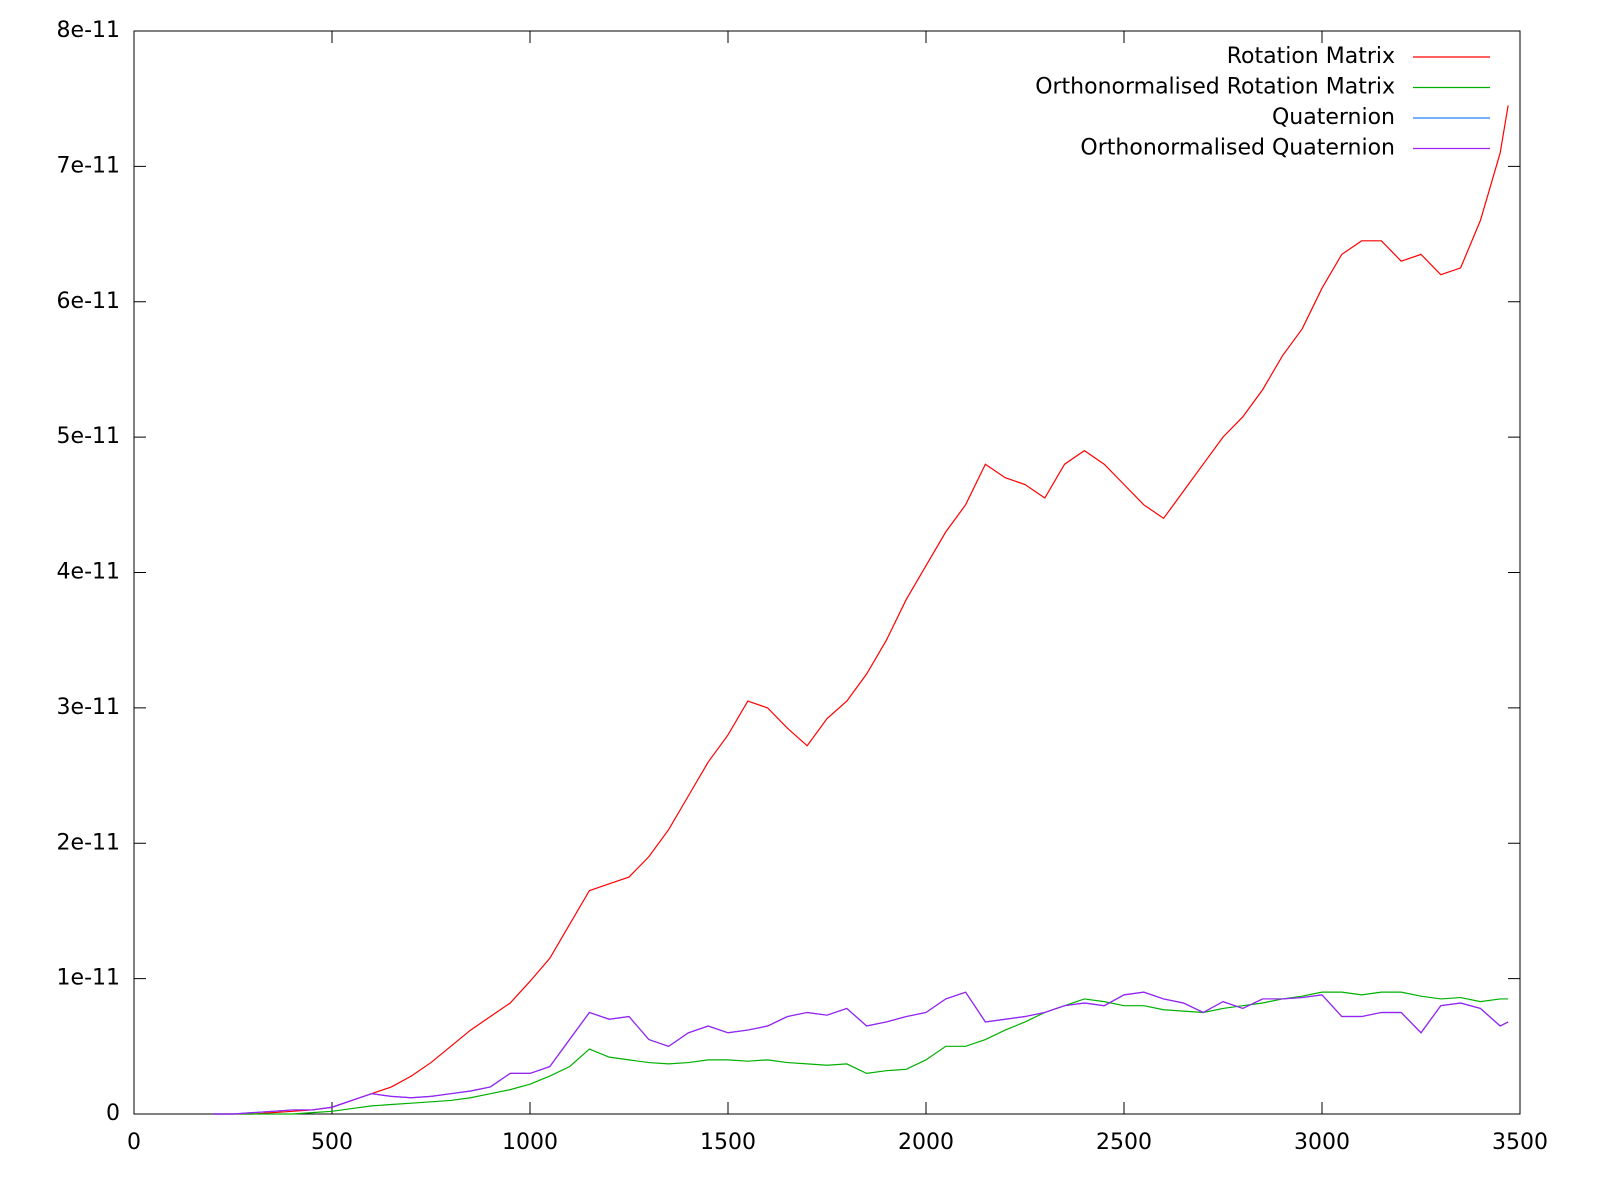 The image size is (1600, 1200). Describe the element at coordinates (1333, 117) in the screenshot. I see `legend-label: Quaternion` at that location.